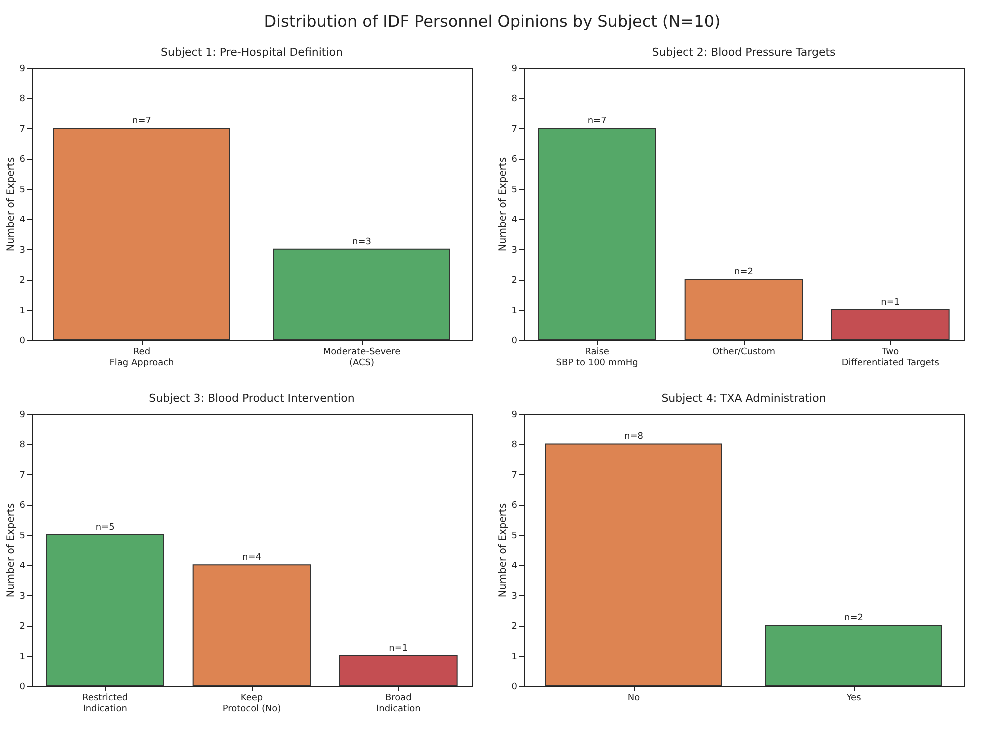 This screenshot has height=748, width=985. I want to click on chart-title: Subject 3: Blood Product Intervention, so click(252, 398).